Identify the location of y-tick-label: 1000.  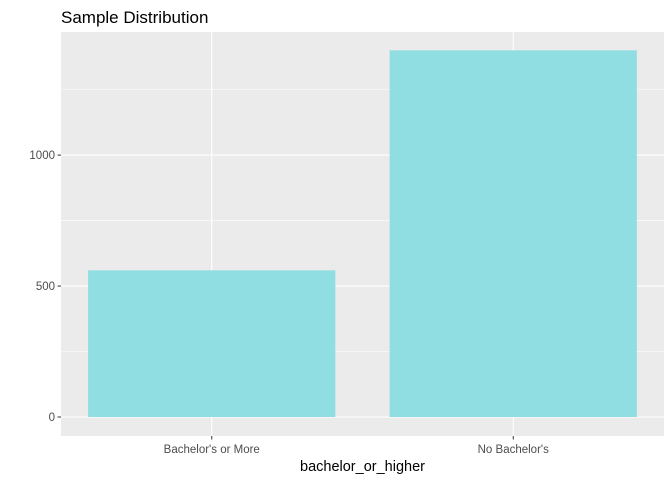
(42, 156).